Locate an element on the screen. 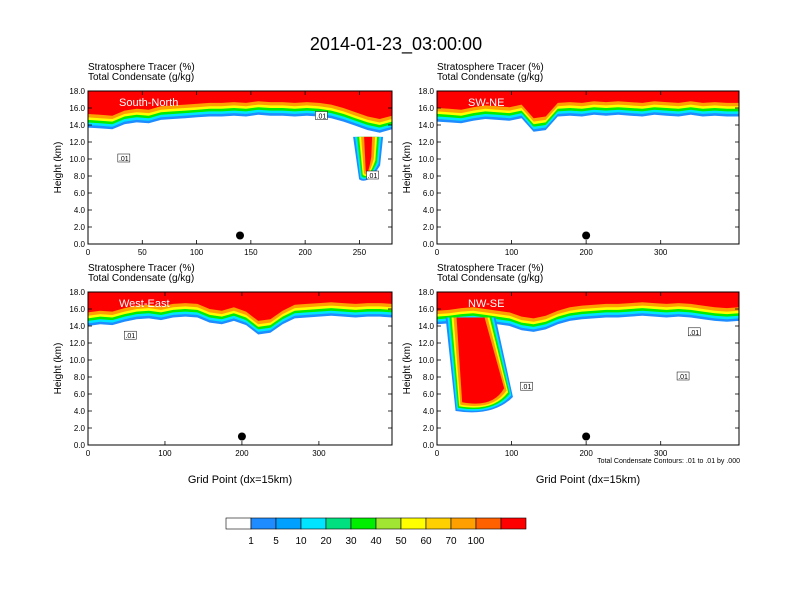 This screenshot has width=792, height=612. panel-label: NW-SE is located at coordinates (486, 304).